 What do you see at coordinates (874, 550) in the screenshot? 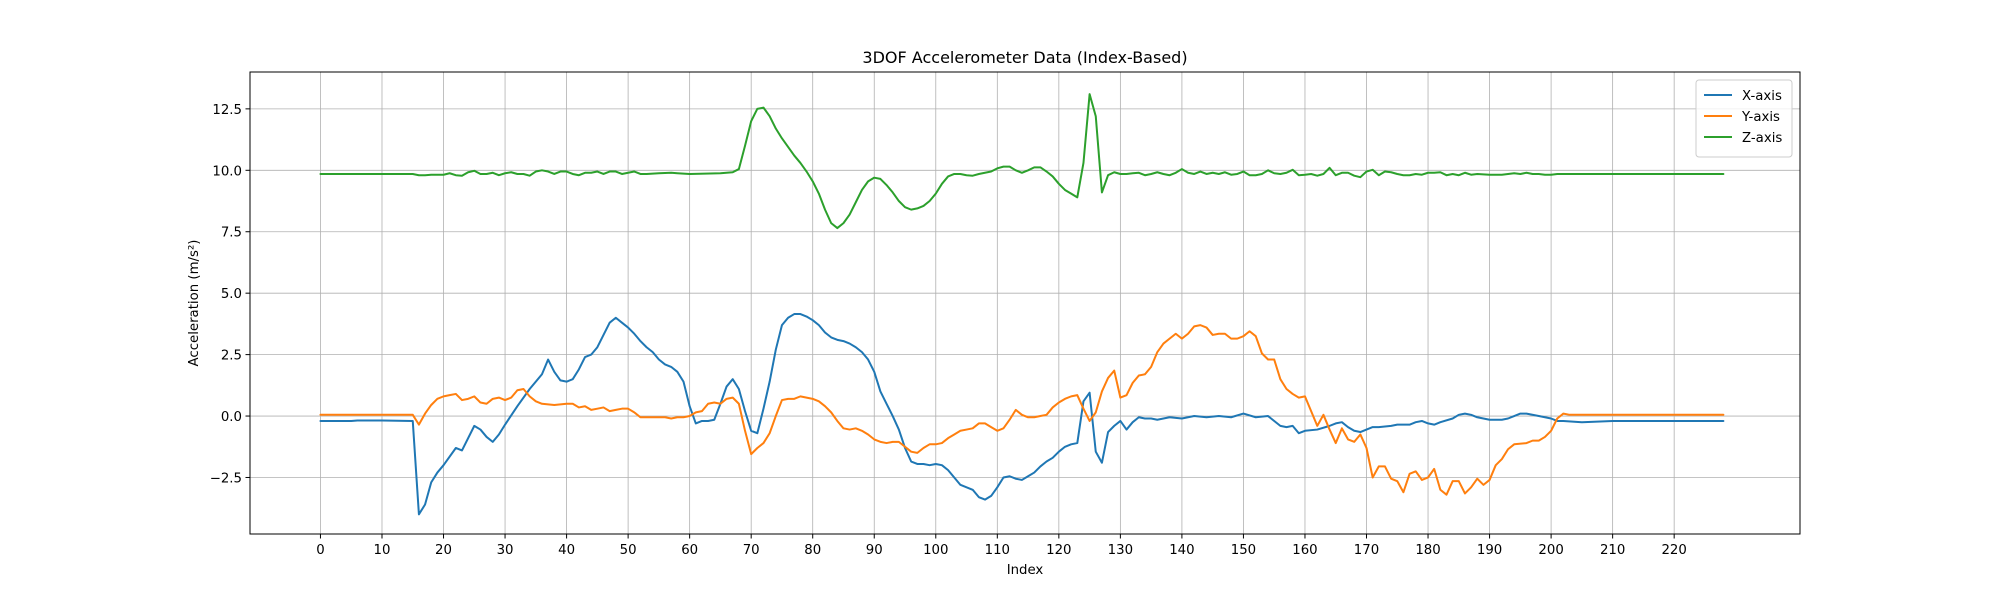
I see `x-tick-label: 90` at bounding box center [874, 550].